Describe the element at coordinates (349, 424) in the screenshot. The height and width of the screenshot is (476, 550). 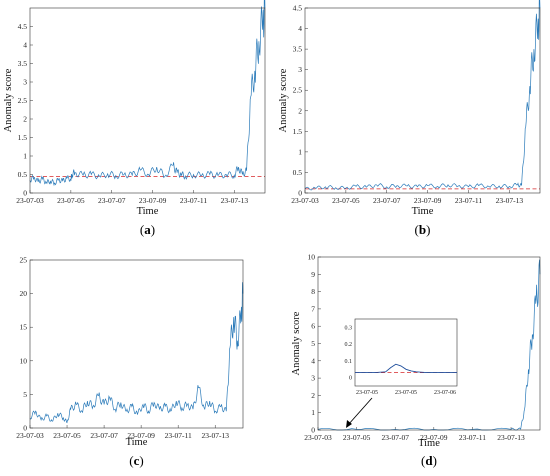
I see `inset-pointer-arrowhead` at that location.